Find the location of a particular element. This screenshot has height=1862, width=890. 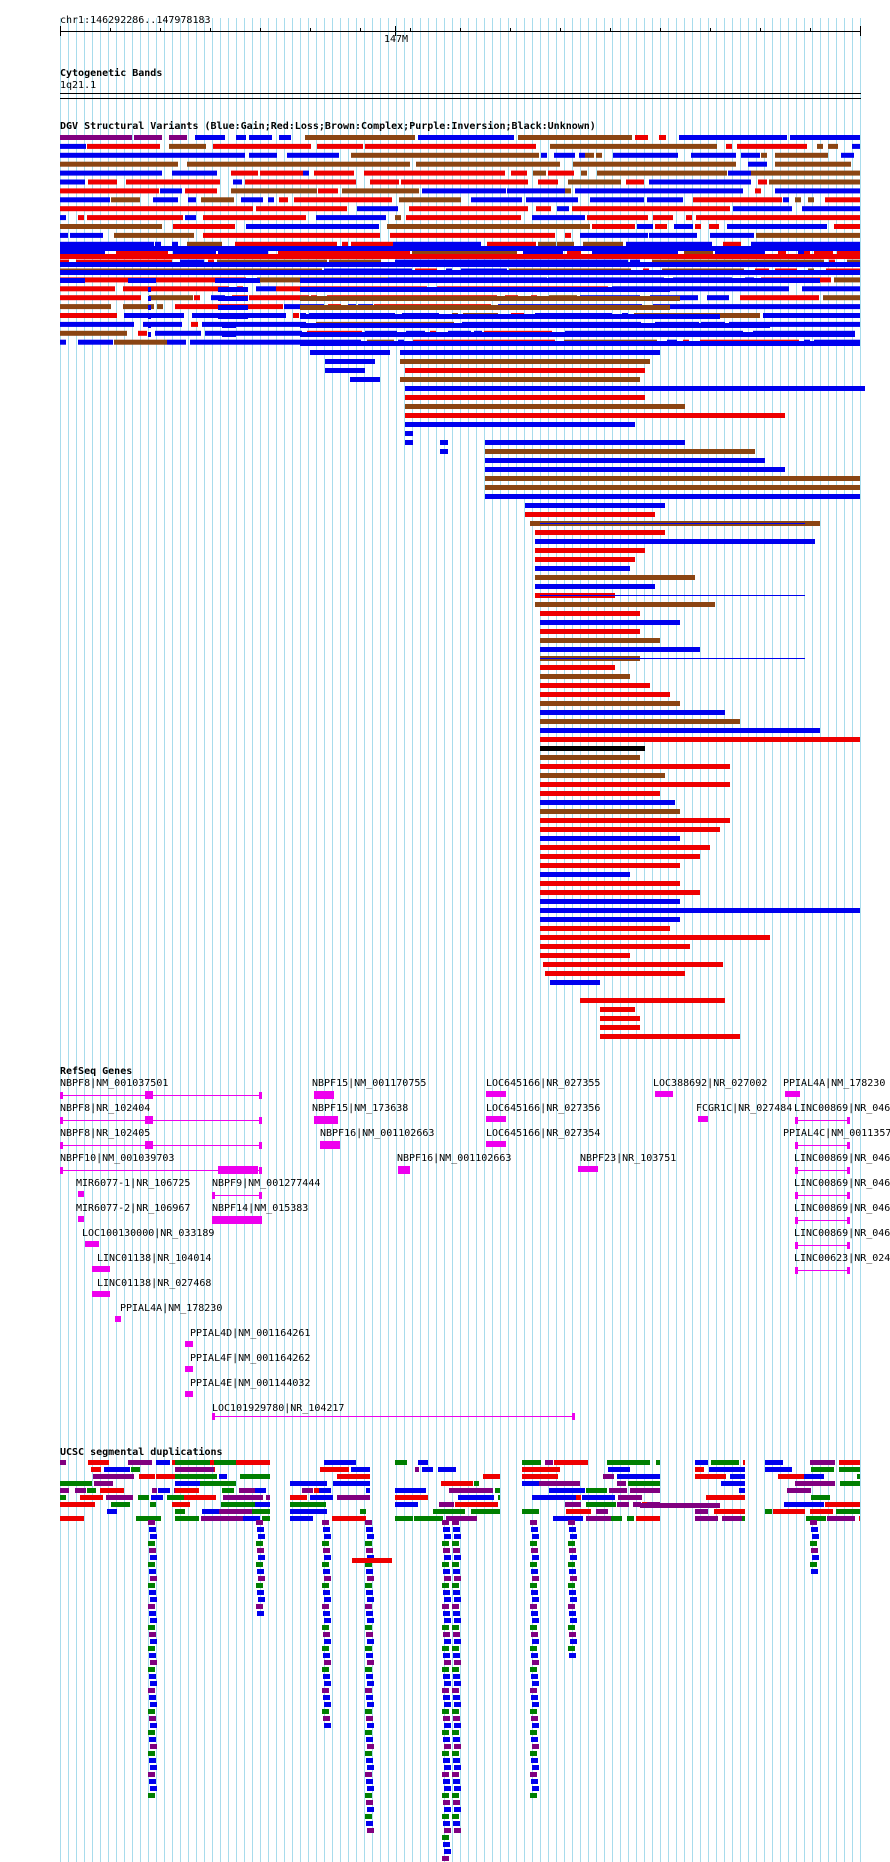

cytoband-label: 1q21.1 is located at coordinates (78, 85).